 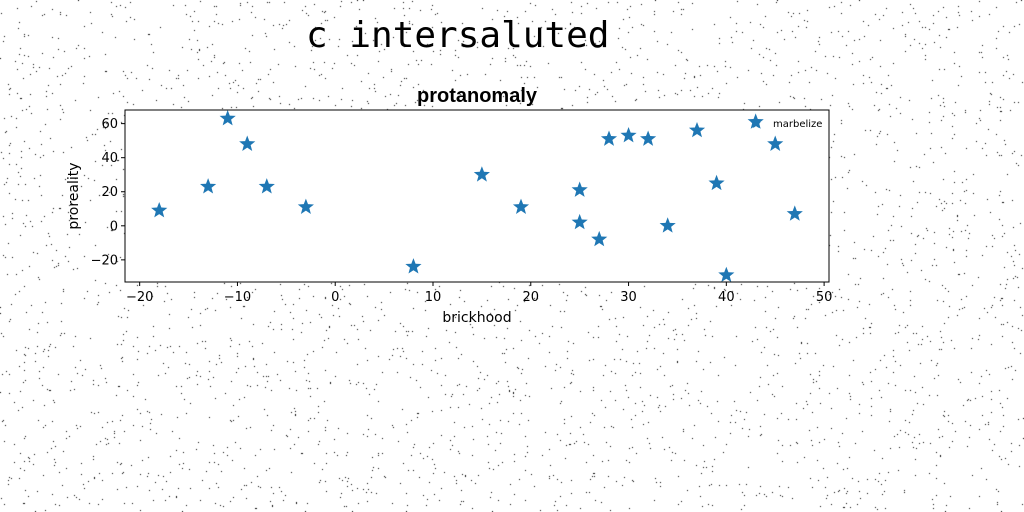 What do you see at coordinates (476, 318) in the screenshot?
I see `x-axis-label: brickhood` at bounding box center [476, 318].